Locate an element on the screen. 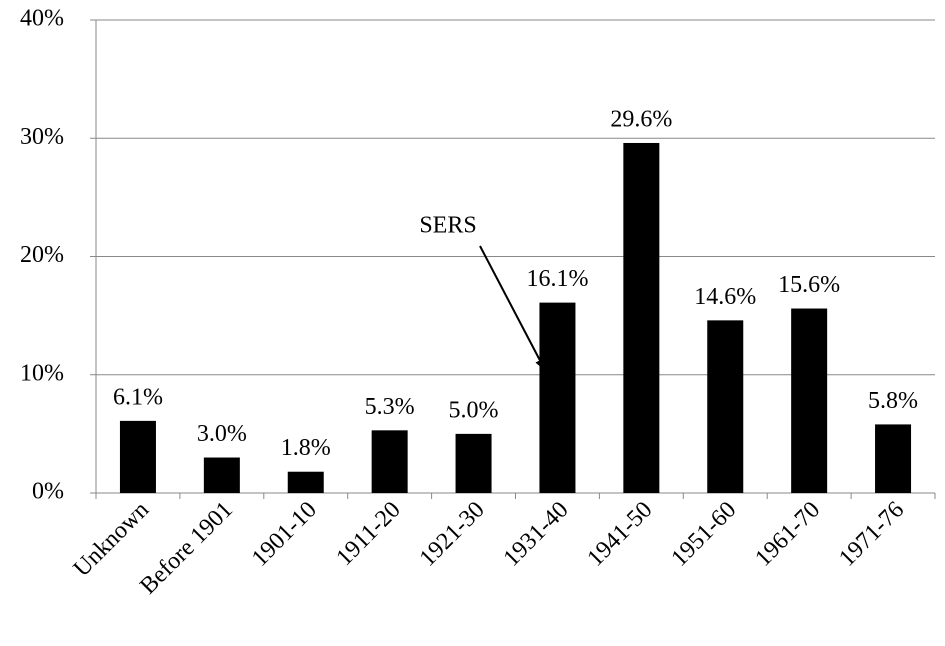 The image size is (945, 646). value-label: 16.1% is located at coordinates (557, 279).